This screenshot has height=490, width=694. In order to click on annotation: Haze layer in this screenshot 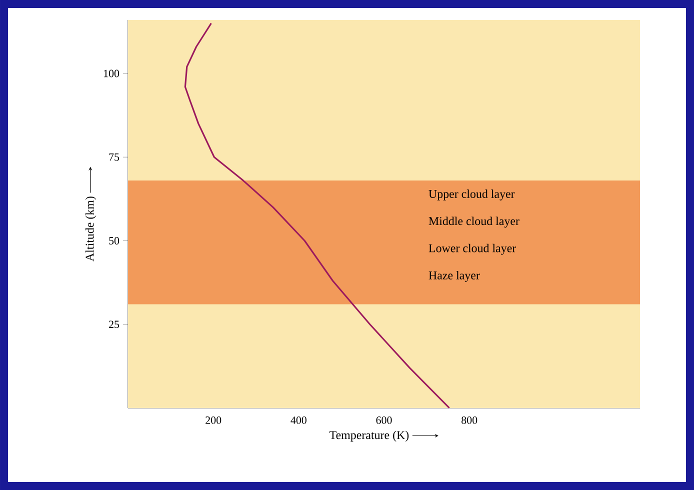, I will do `click(454, 276)`.